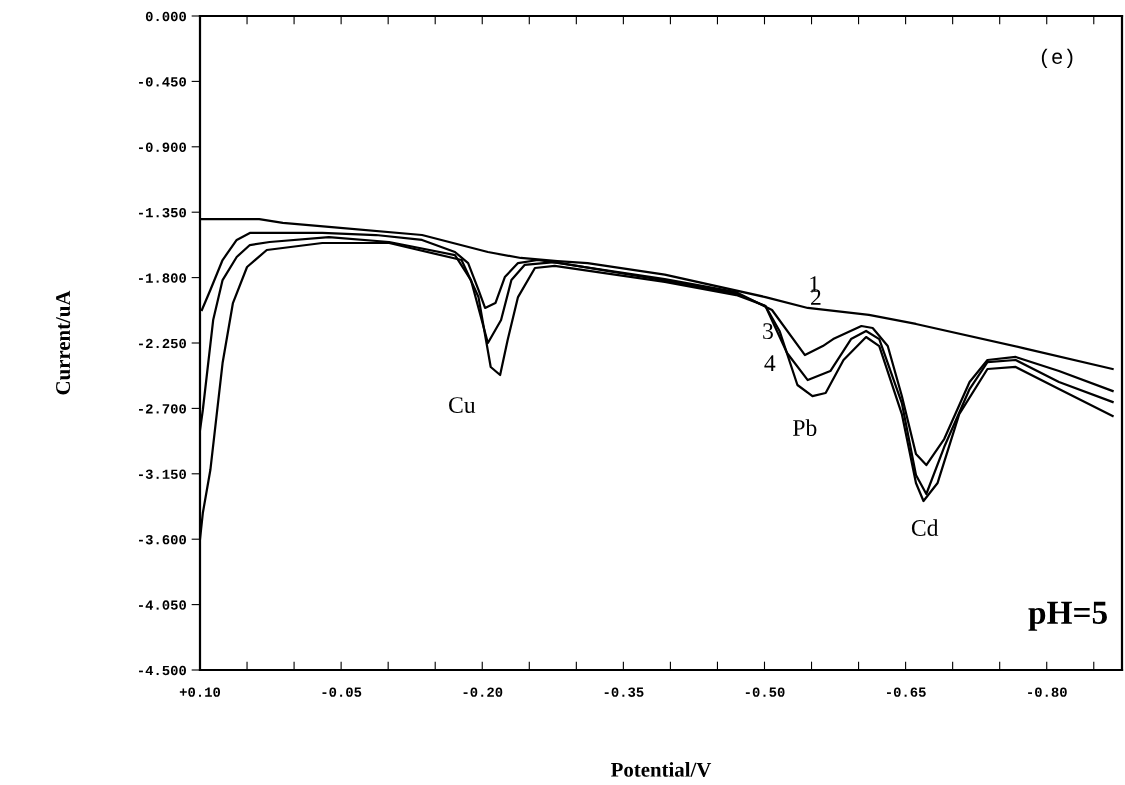  What do you see at coordinates (483, 692) in the screenshot?
I see `x-tick-label: -0.20` at bounding box center [483, 692].